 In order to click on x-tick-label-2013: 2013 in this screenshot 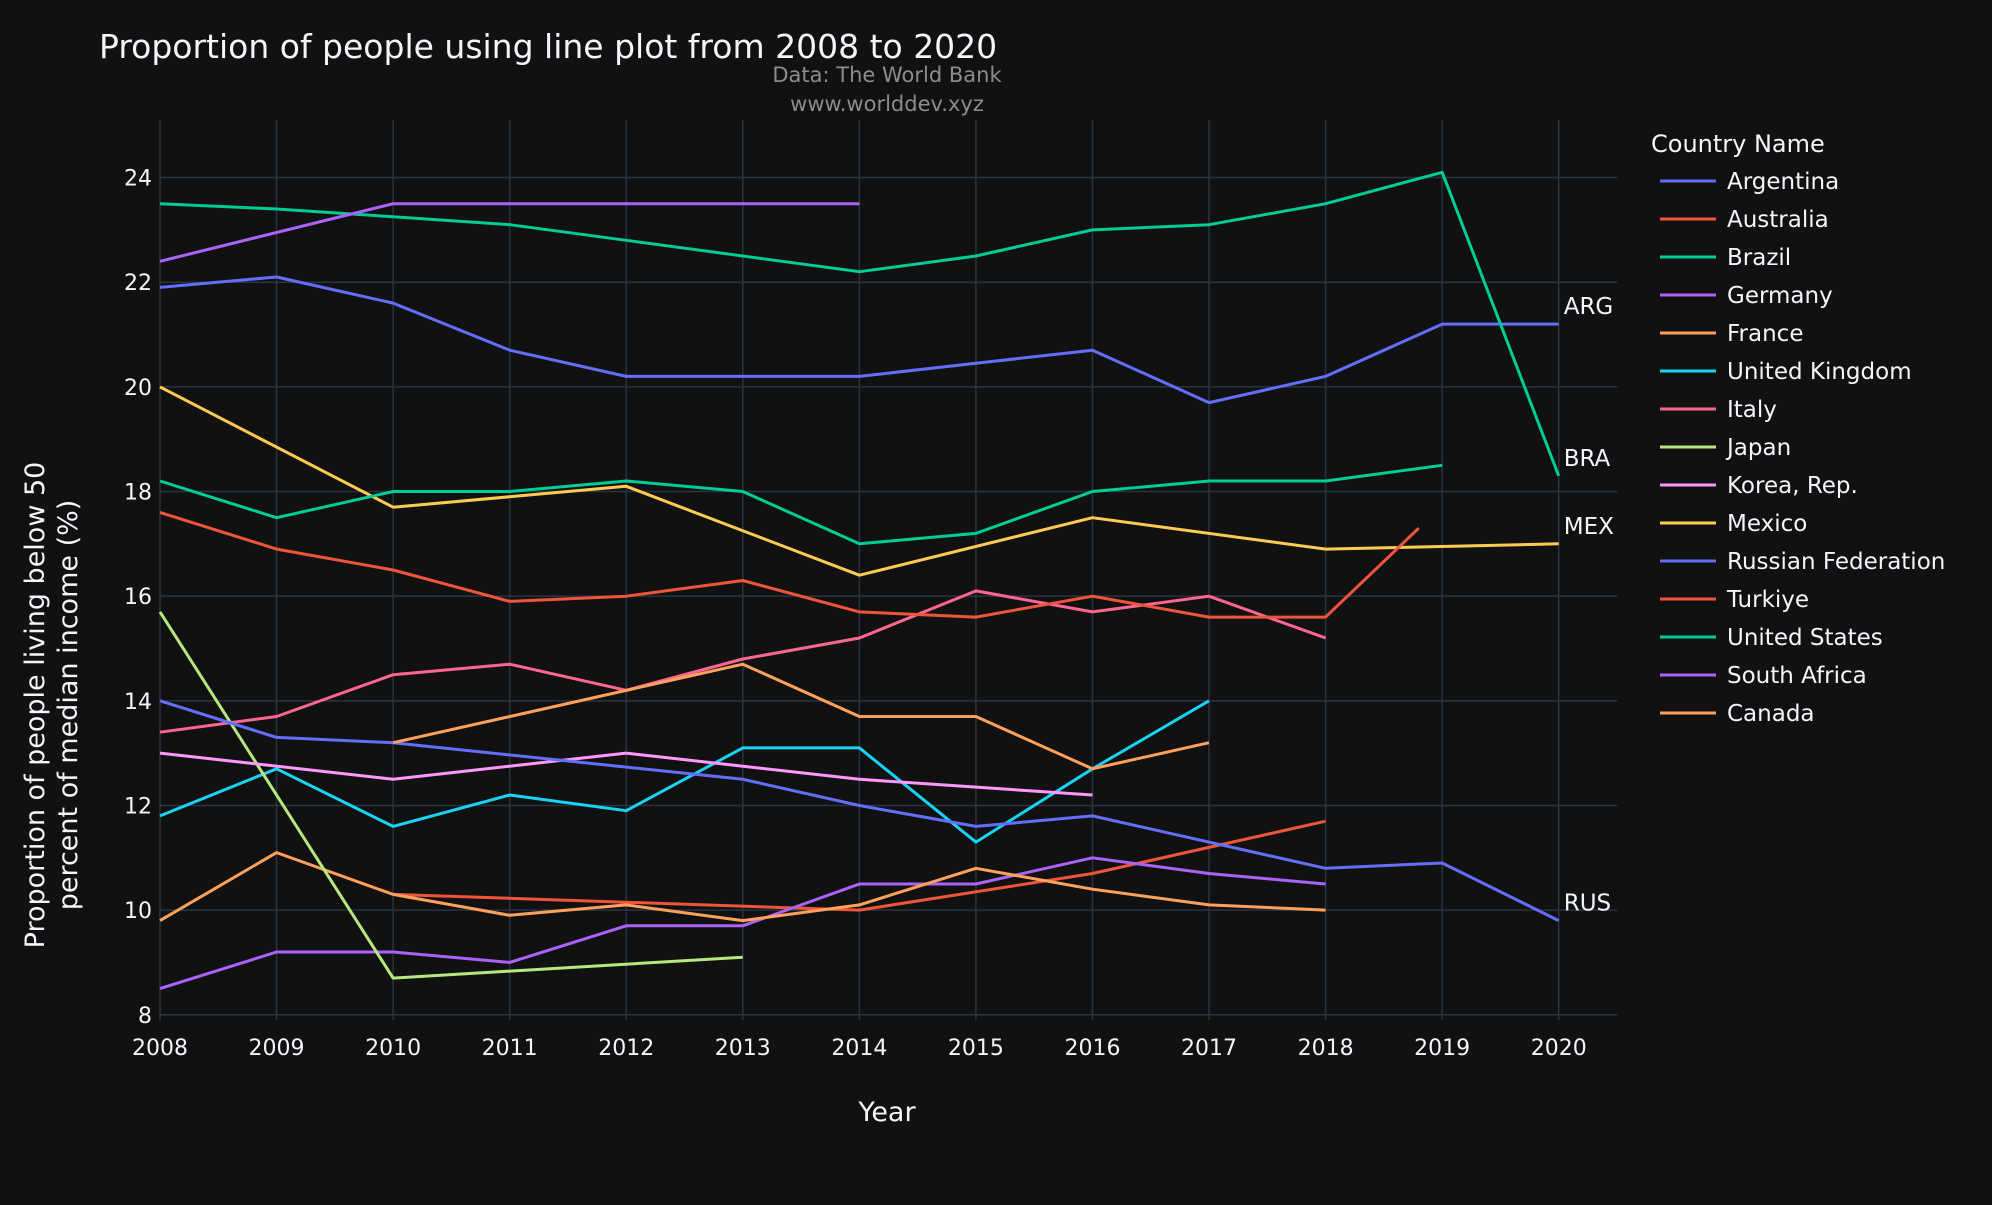, I will do `click(743, 1048)`.